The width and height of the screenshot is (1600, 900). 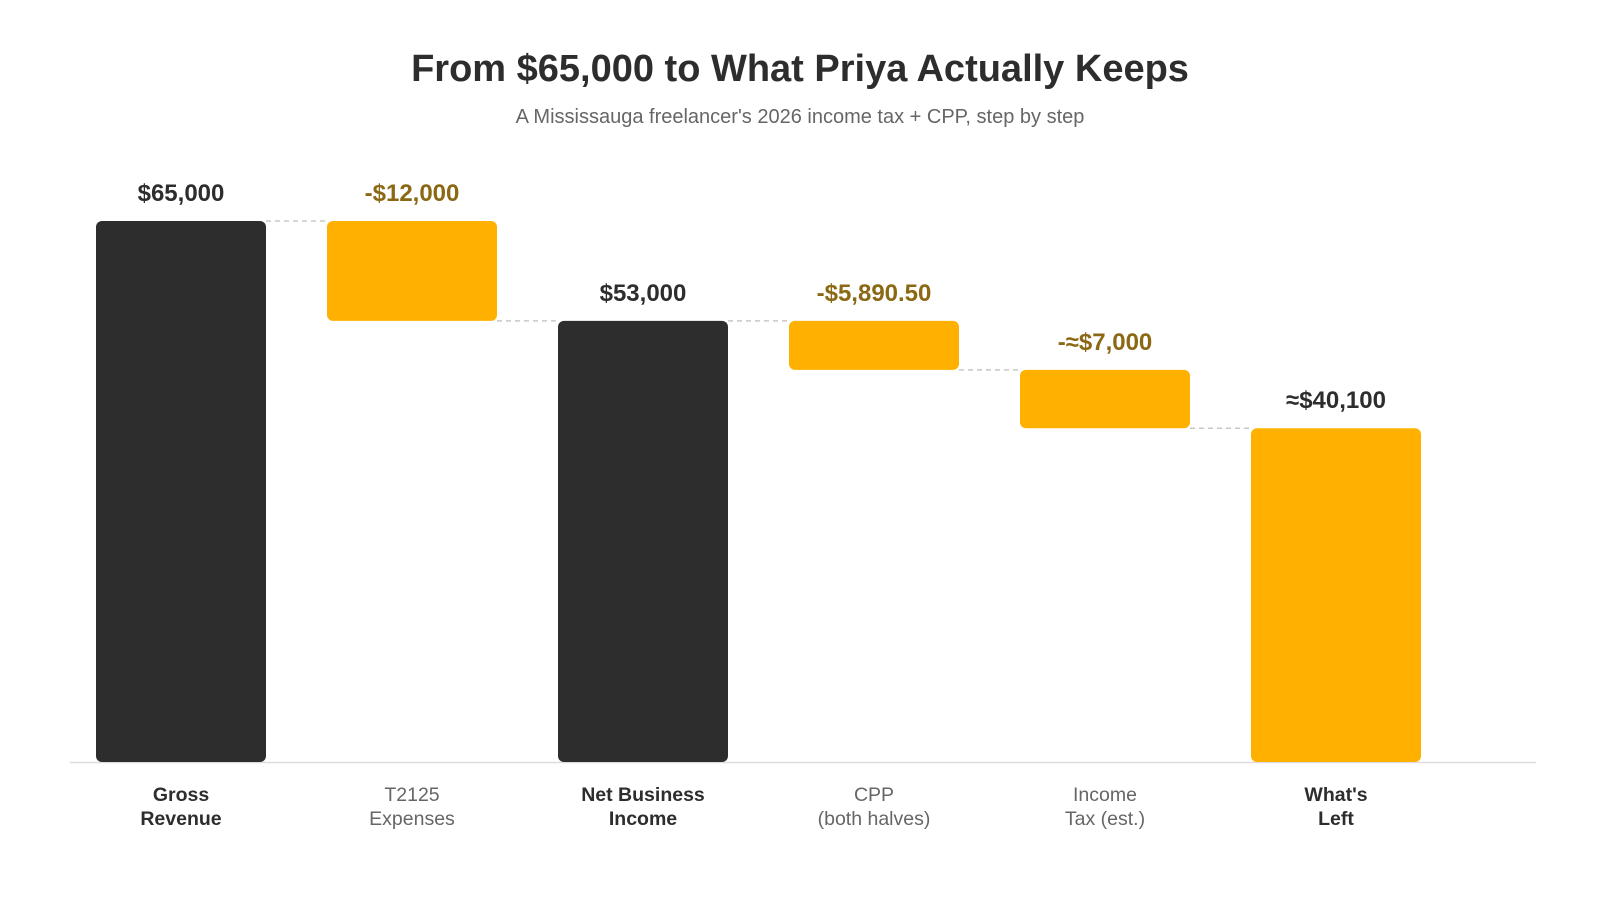 I want to click on category-label-1-line-2: Revenue, so click(x=180, y=819).